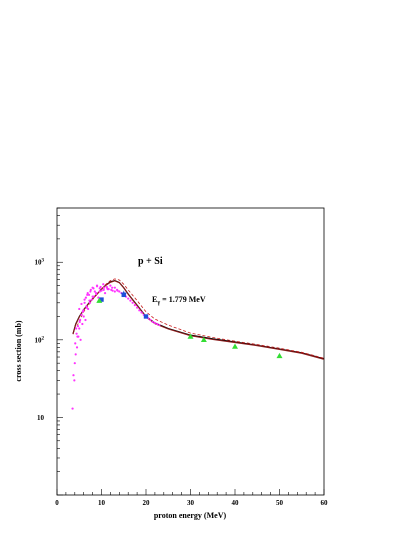 The width and height of the screenshot is (412, 533). Describe the element at coordinates (325, 503) in the screenshot. I see `x-tick-label: 60` at that location.